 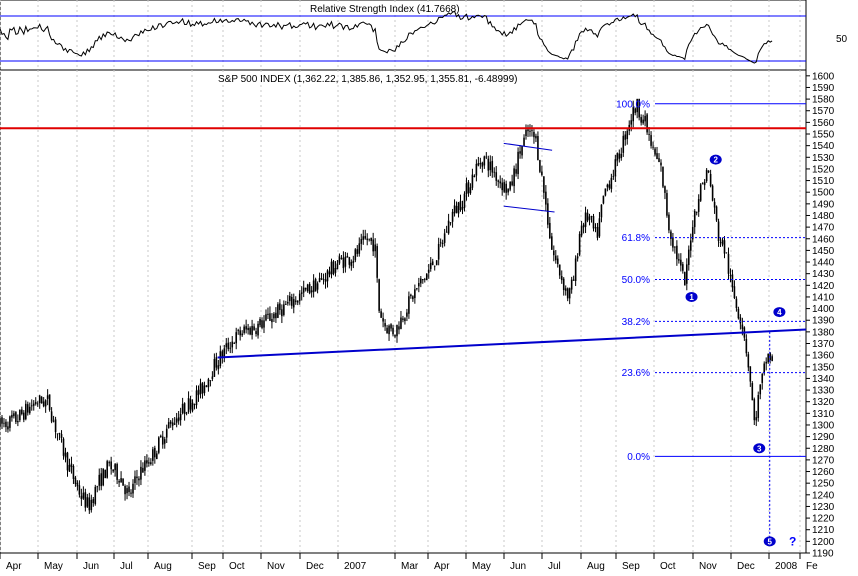 I want to click on fib-label: 0.0%, so click(x=638, y=457).